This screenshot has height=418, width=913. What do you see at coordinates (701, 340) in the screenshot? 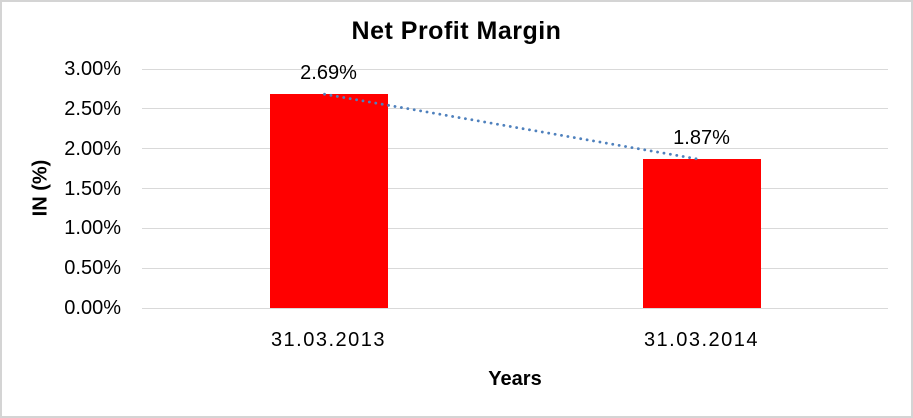
I see `x-axis-category-label: 31.03.2014` at bounding box center [701, 340].